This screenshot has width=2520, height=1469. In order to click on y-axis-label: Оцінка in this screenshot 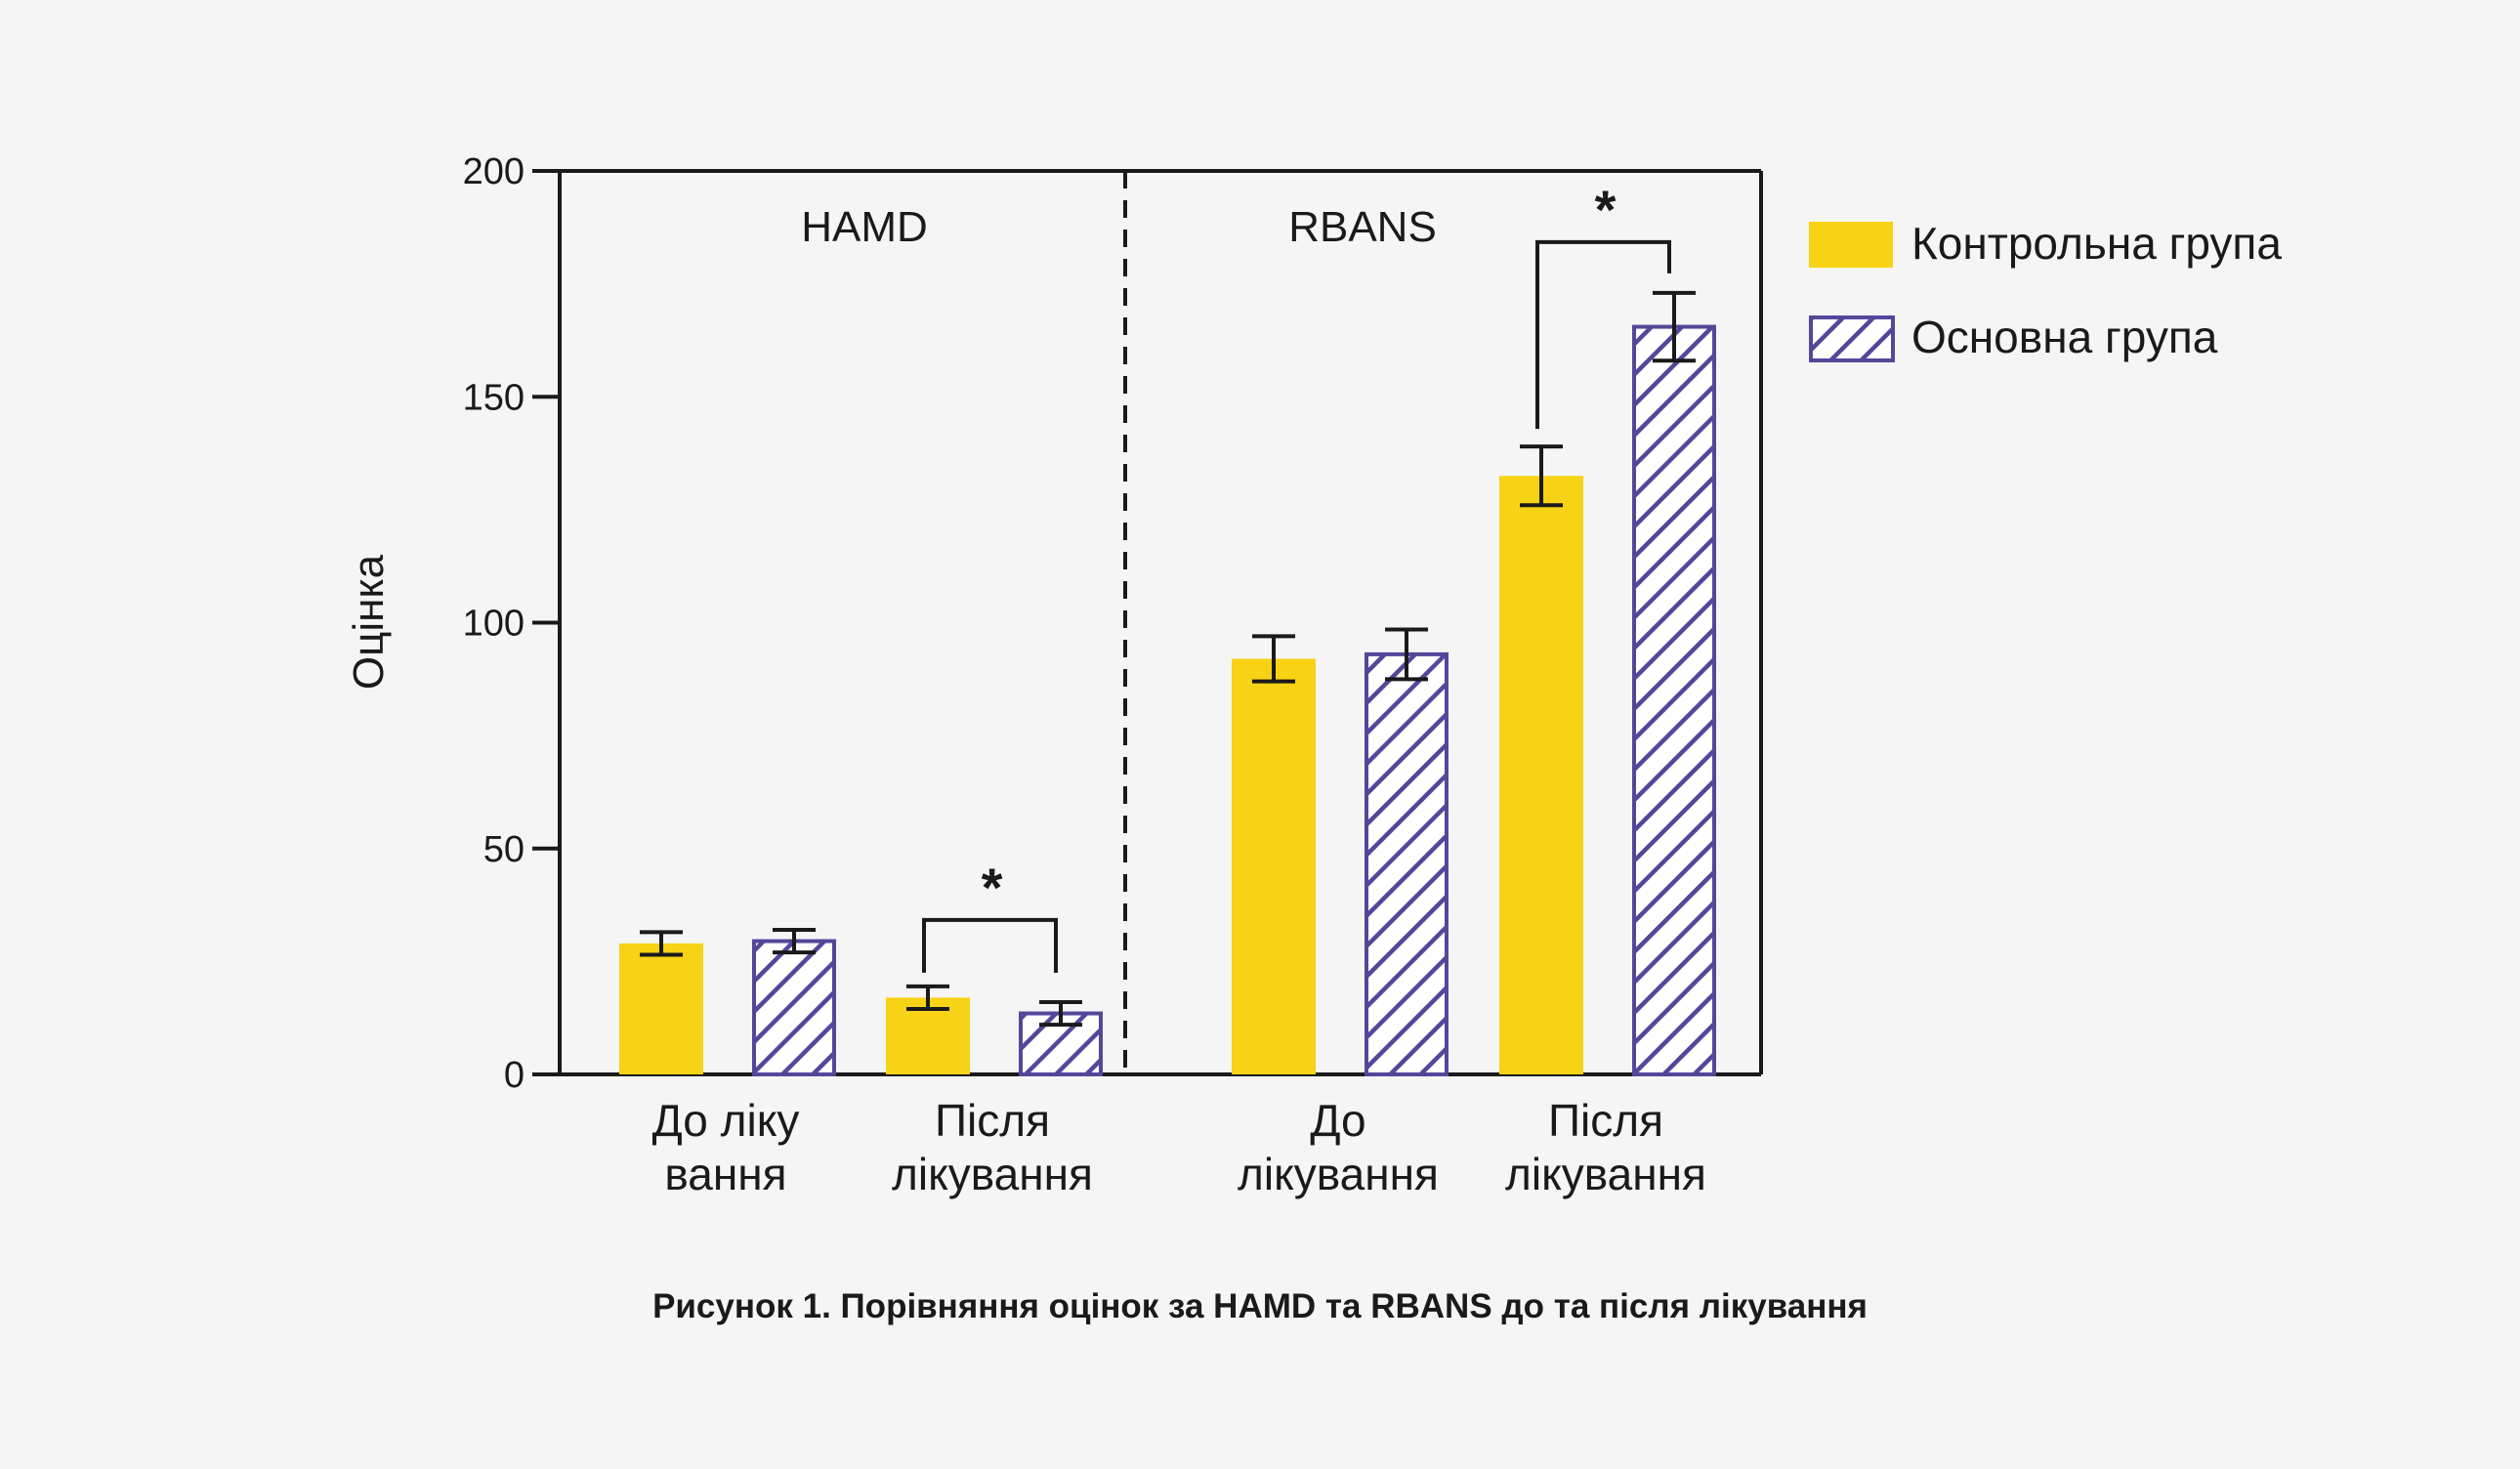, I will do `click(369, 622)`.